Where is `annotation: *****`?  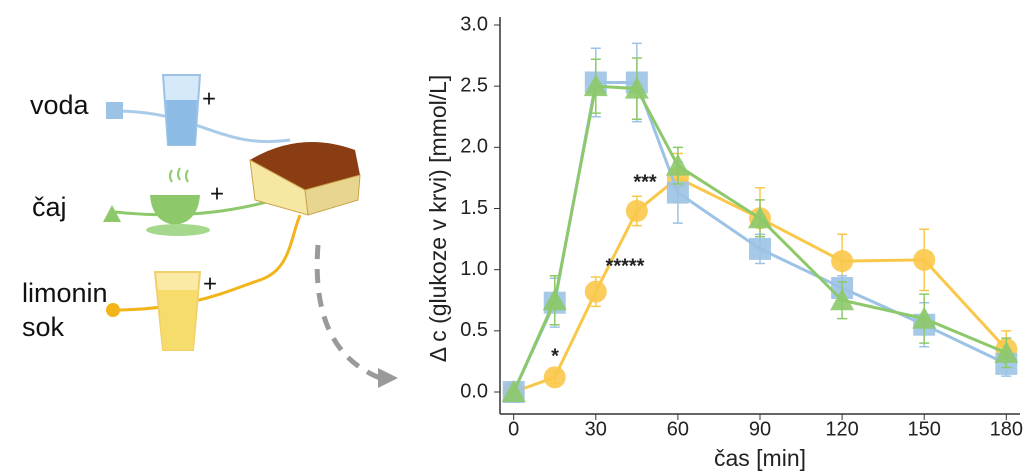 annotation: ***** is located at coordinates (625, 266).